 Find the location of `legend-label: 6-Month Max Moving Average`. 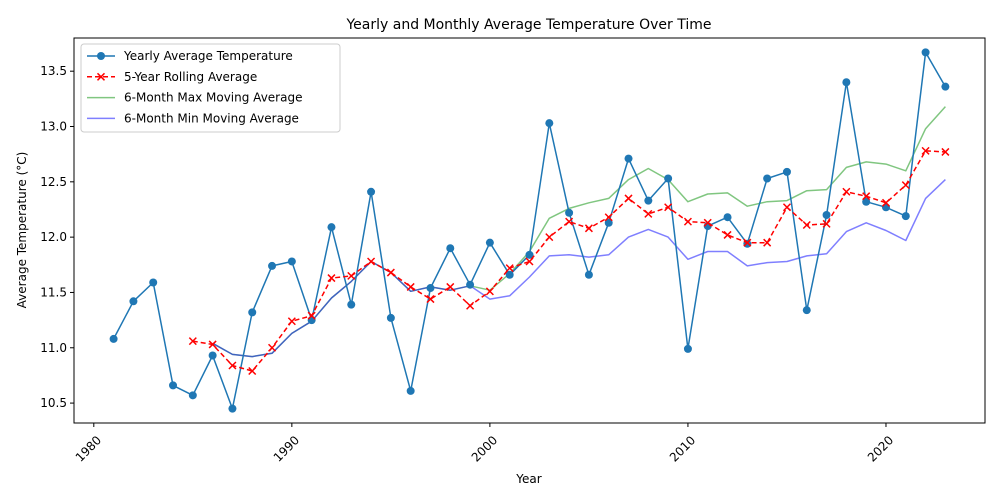

legend-label: 6-Month Max Moving Average is located at coordinates (213, 98).